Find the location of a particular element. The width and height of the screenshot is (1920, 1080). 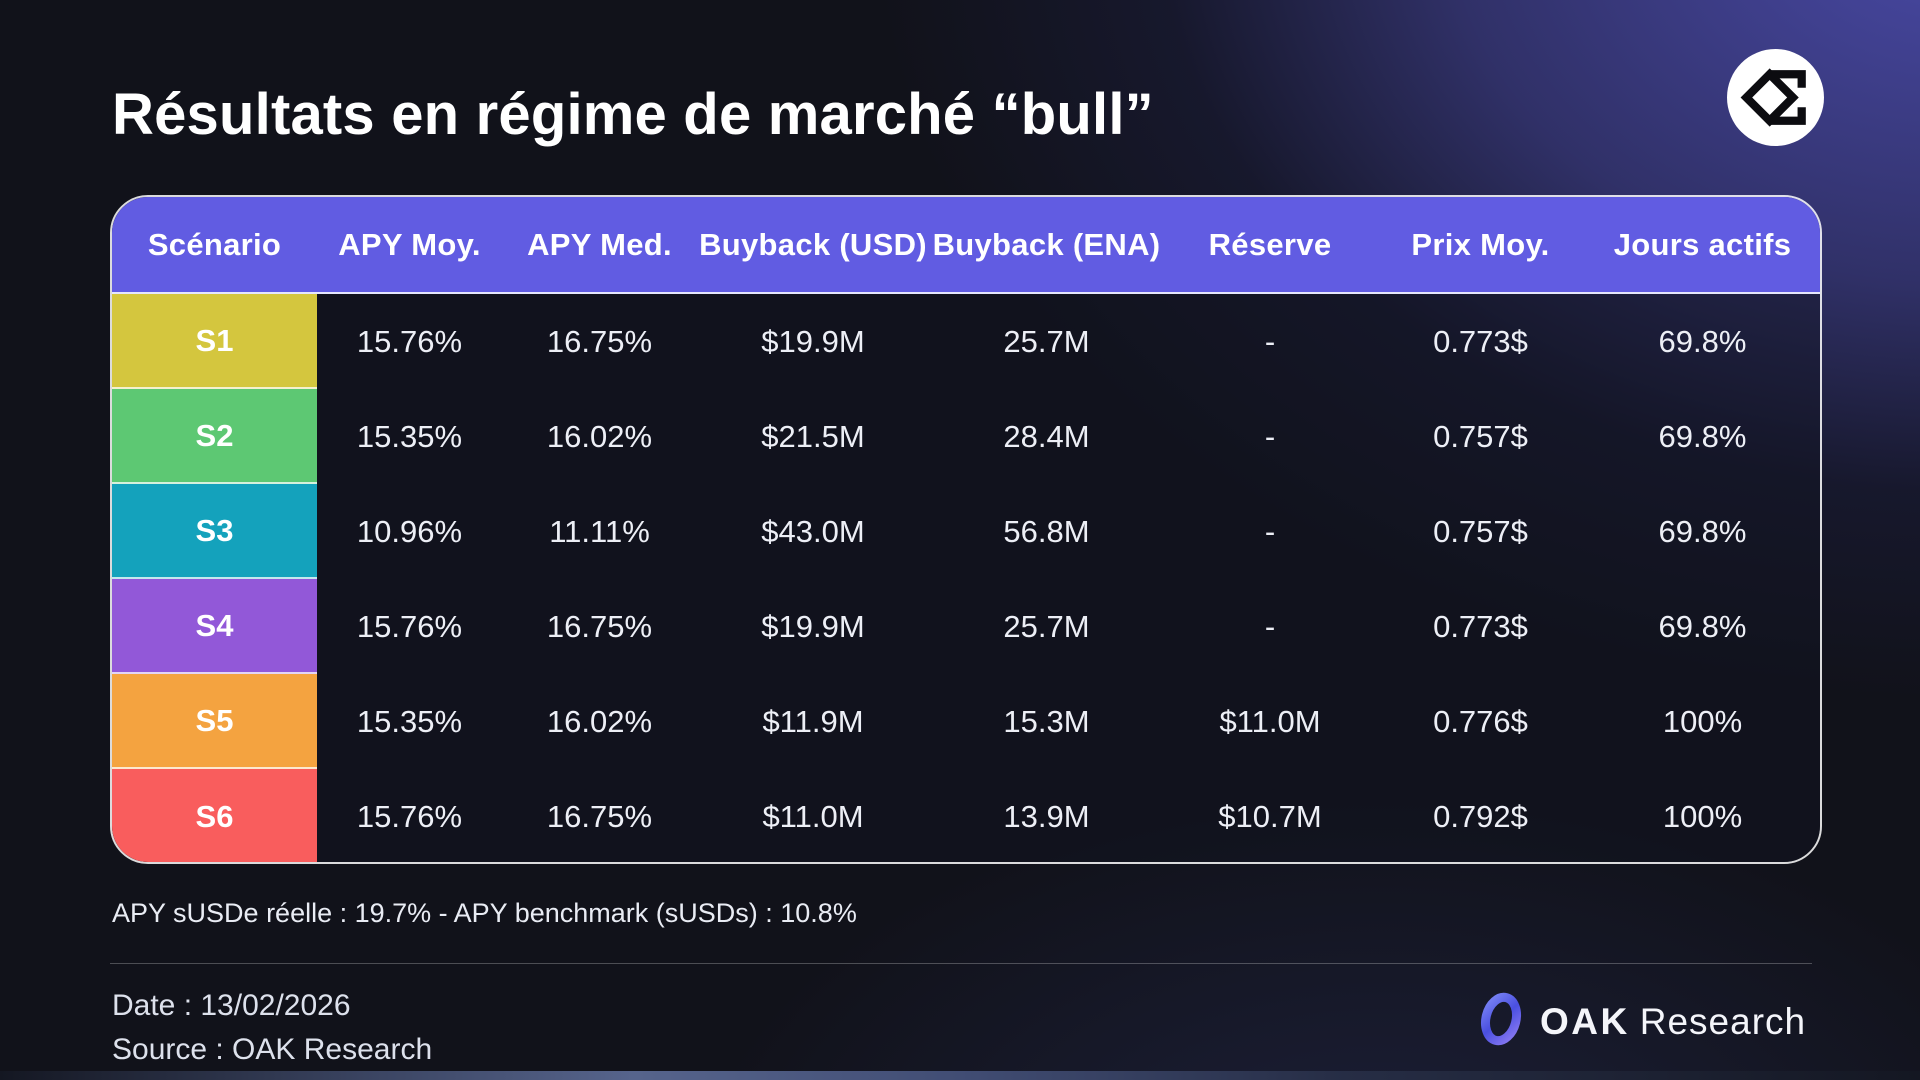

table-cell: 0.776$ is located at coordinates (1480, 721).